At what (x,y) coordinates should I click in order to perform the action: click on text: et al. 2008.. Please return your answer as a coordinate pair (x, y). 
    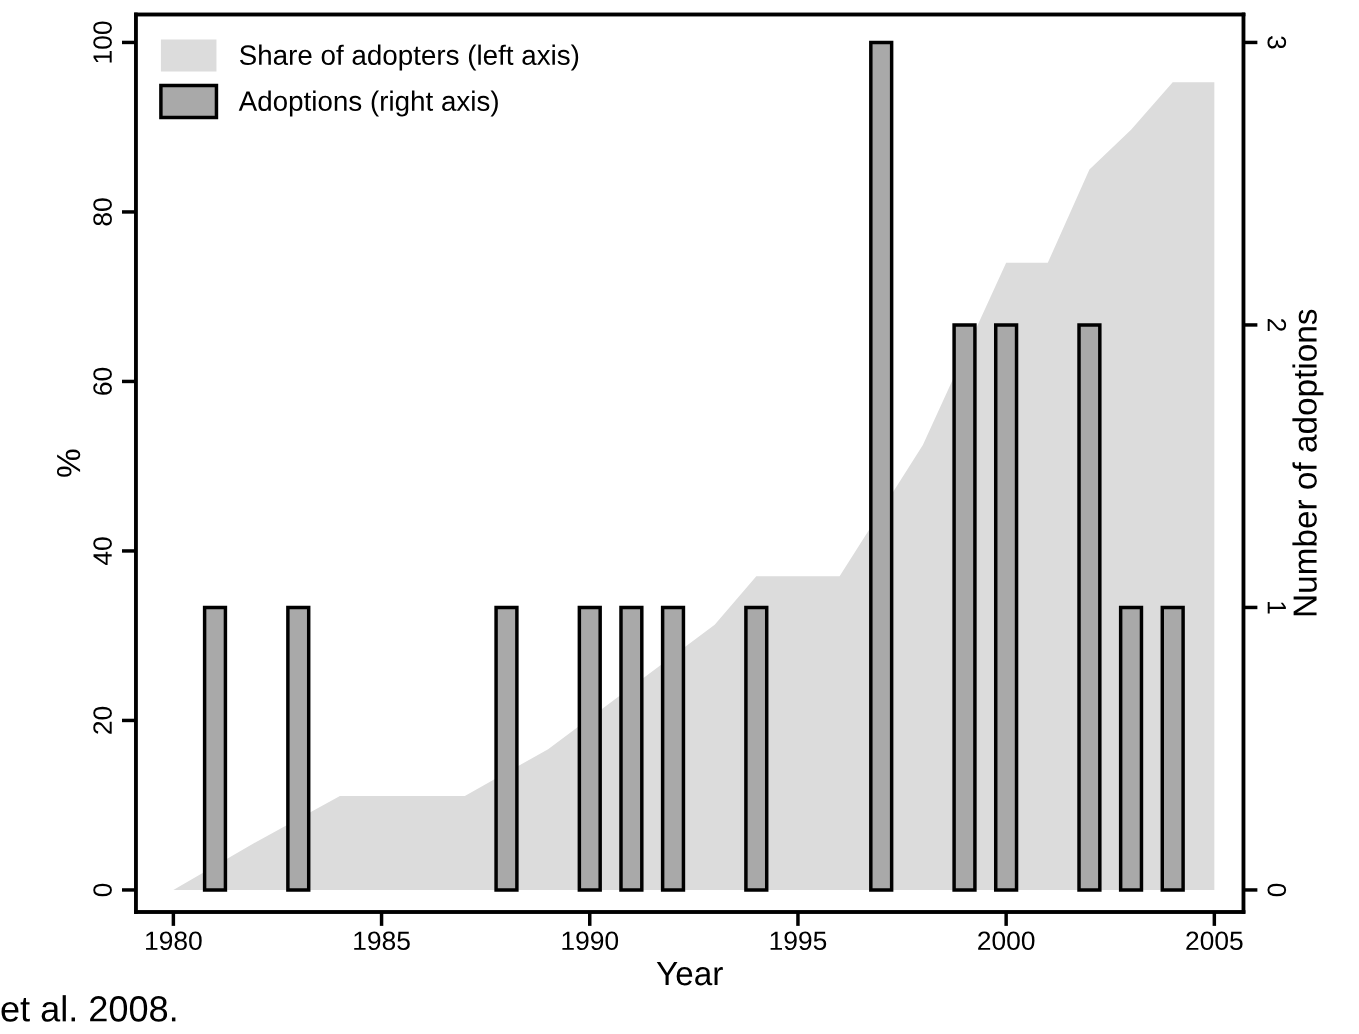
    Looking at the image, I should click on (88, 1008).